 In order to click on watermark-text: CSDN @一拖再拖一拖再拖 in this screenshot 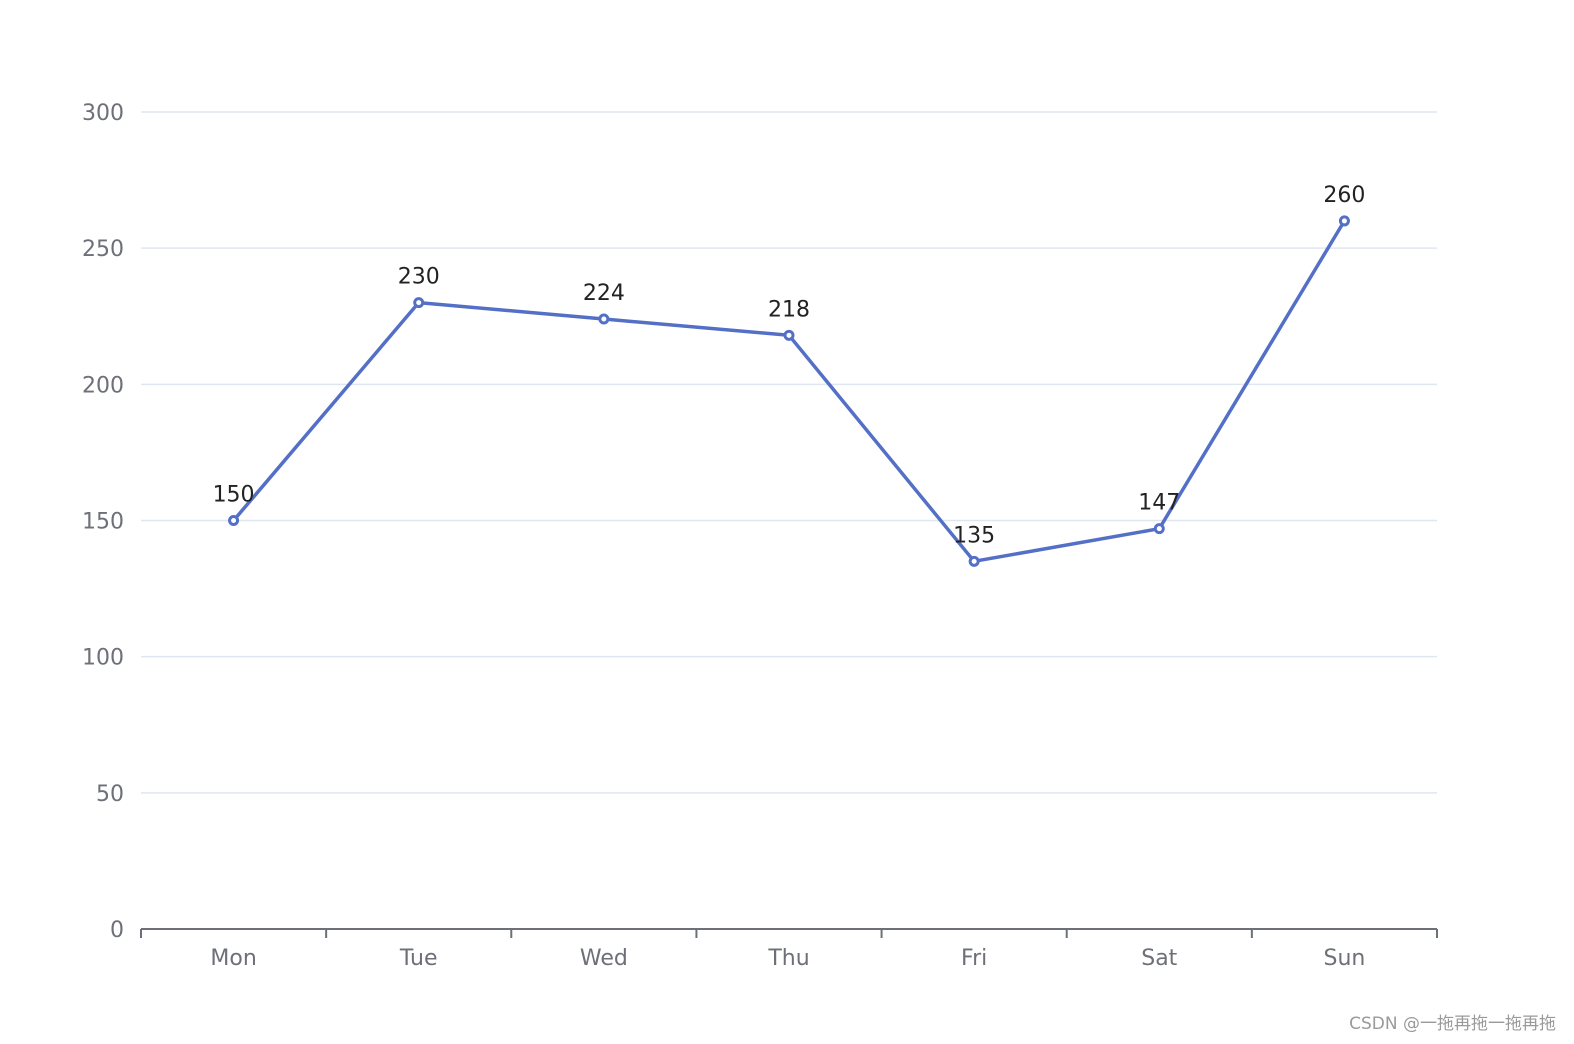, I will do `click(1452, 1024)`.